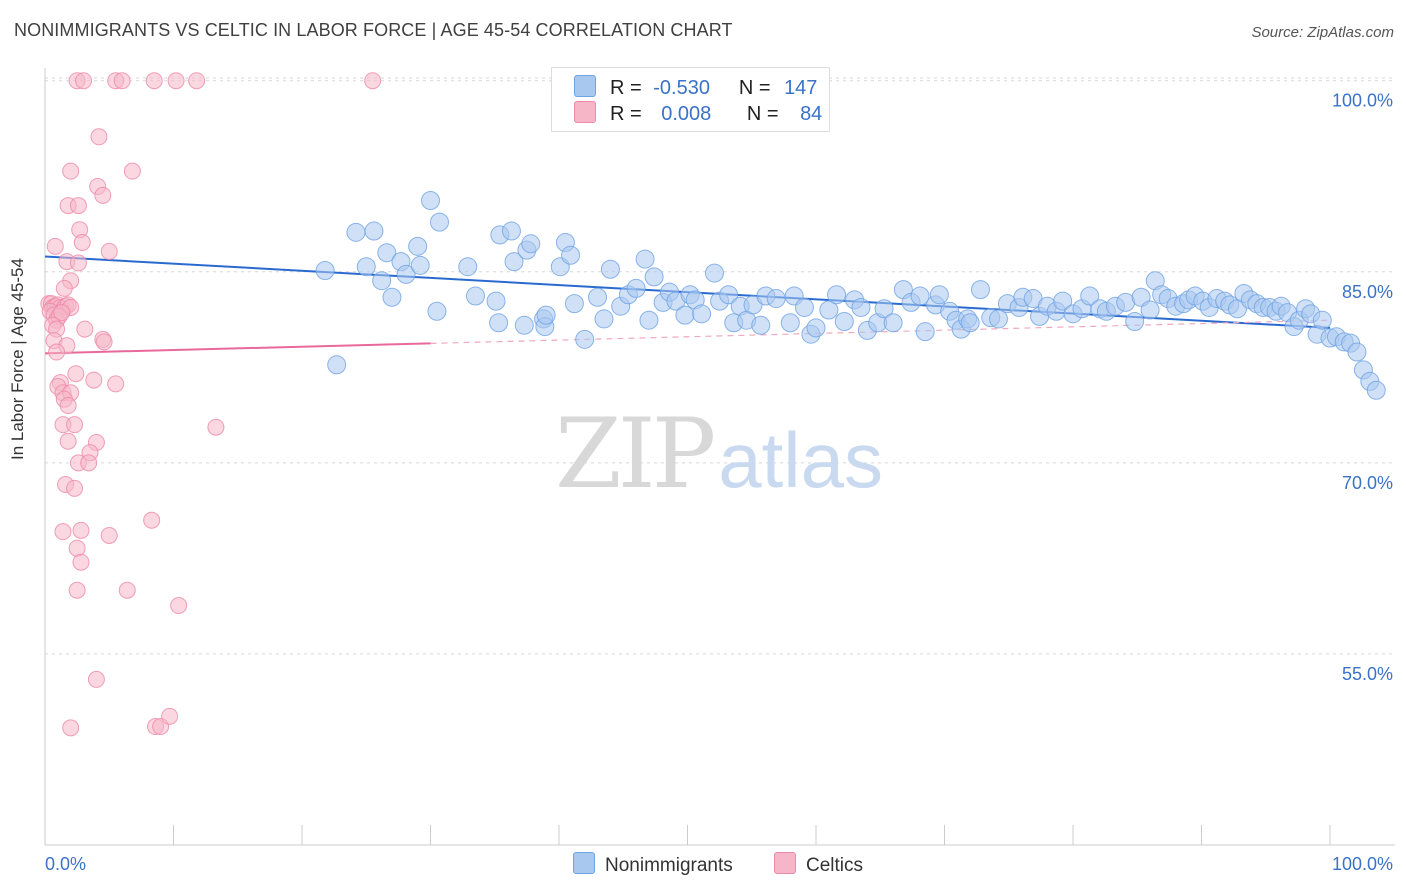 Image resolution: width=1406 pixels, height=892 pixels. I want to click on legend-r-value: -0.530, so click(681, 88).